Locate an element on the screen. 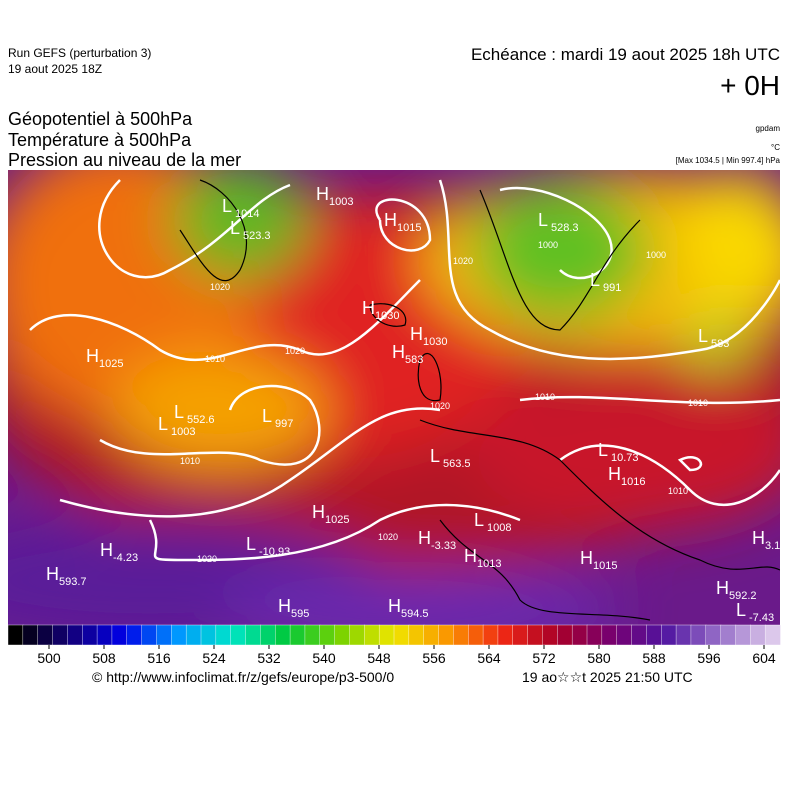 The height and width of the screenshot is (789, 788). contour-label: 1000 is located at coordinates (656, 255).